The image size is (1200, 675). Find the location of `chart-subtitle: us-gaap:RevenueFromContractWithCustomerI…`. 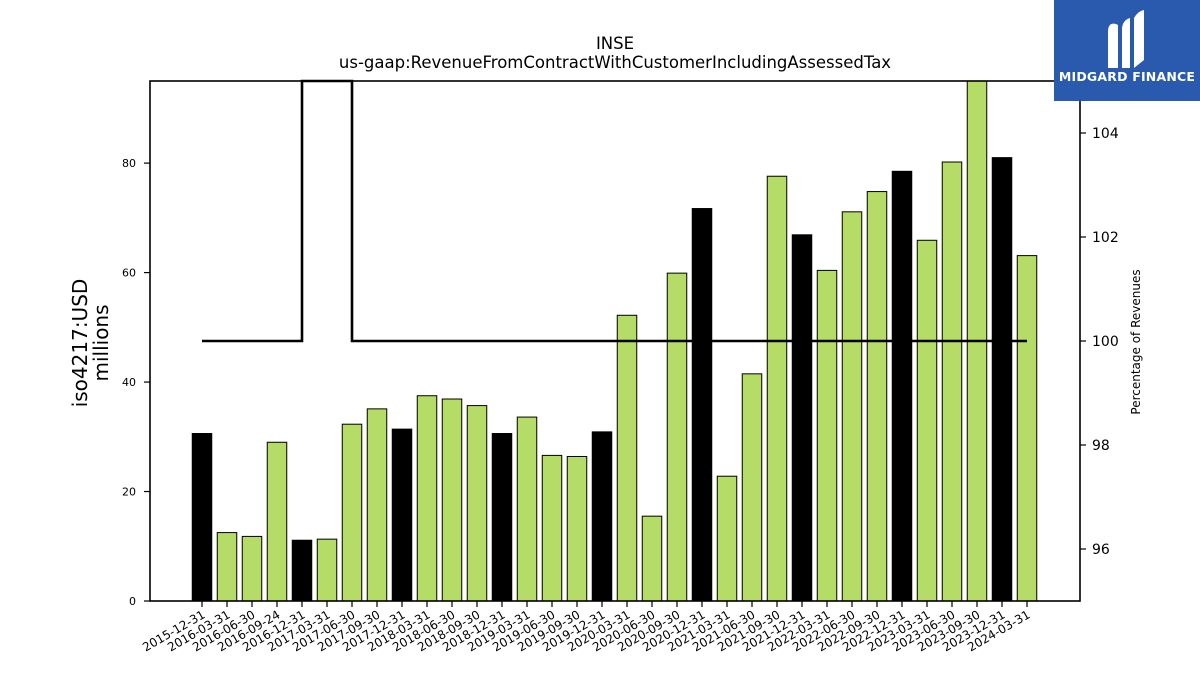

chart-subtitle: us-gaap:RevenueFromContractWithCustomerI… is located at coordinates (615, 62).